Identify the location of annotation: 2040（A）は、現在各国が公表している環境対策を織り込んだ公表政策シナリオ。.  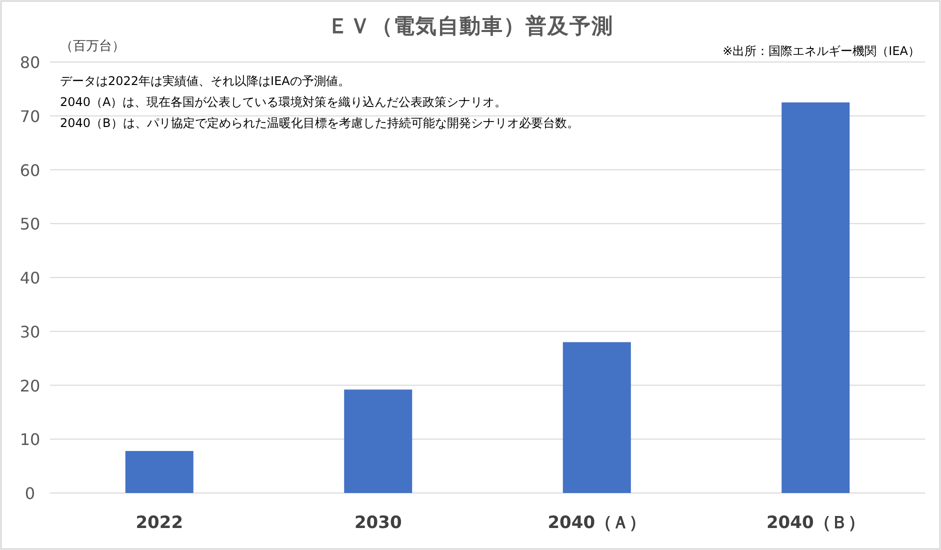
(283, 102).